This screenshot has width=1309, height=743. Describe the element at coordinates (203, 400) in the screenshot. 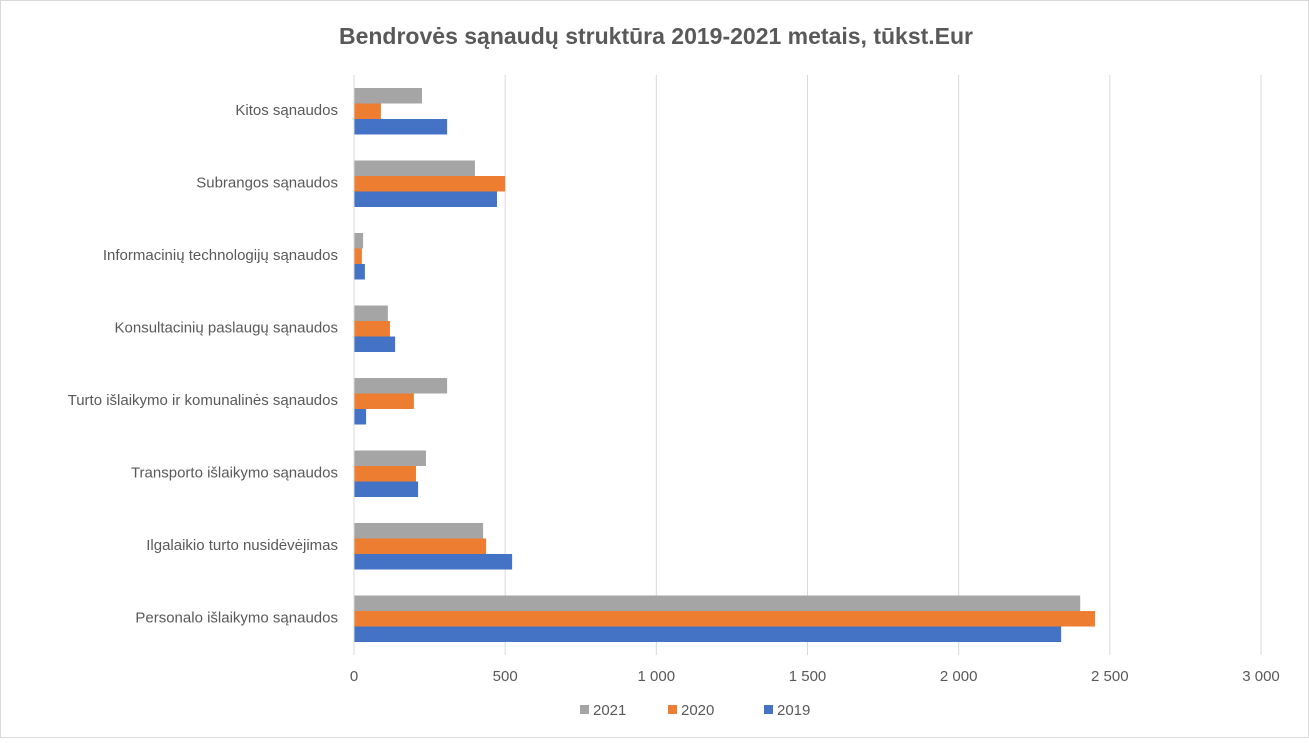

I see `y-tick-label: Turto išlaikymo ir komunalinės sąnaudos` at that location.